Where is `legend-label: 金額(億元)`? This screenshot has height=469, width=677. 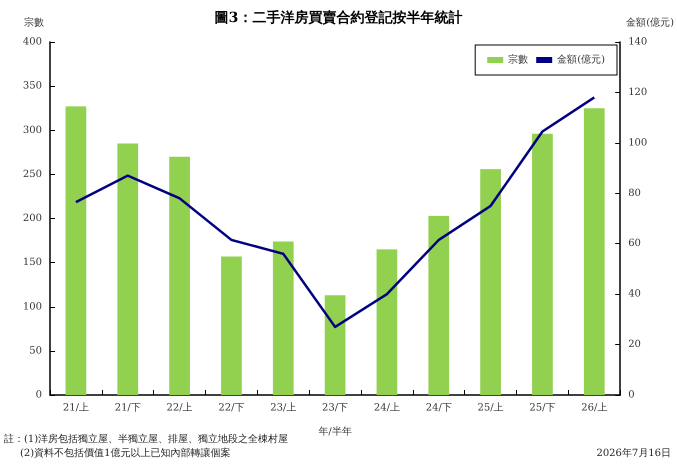 legend-label: 金額(億元) is located at coordinates (581, 60).